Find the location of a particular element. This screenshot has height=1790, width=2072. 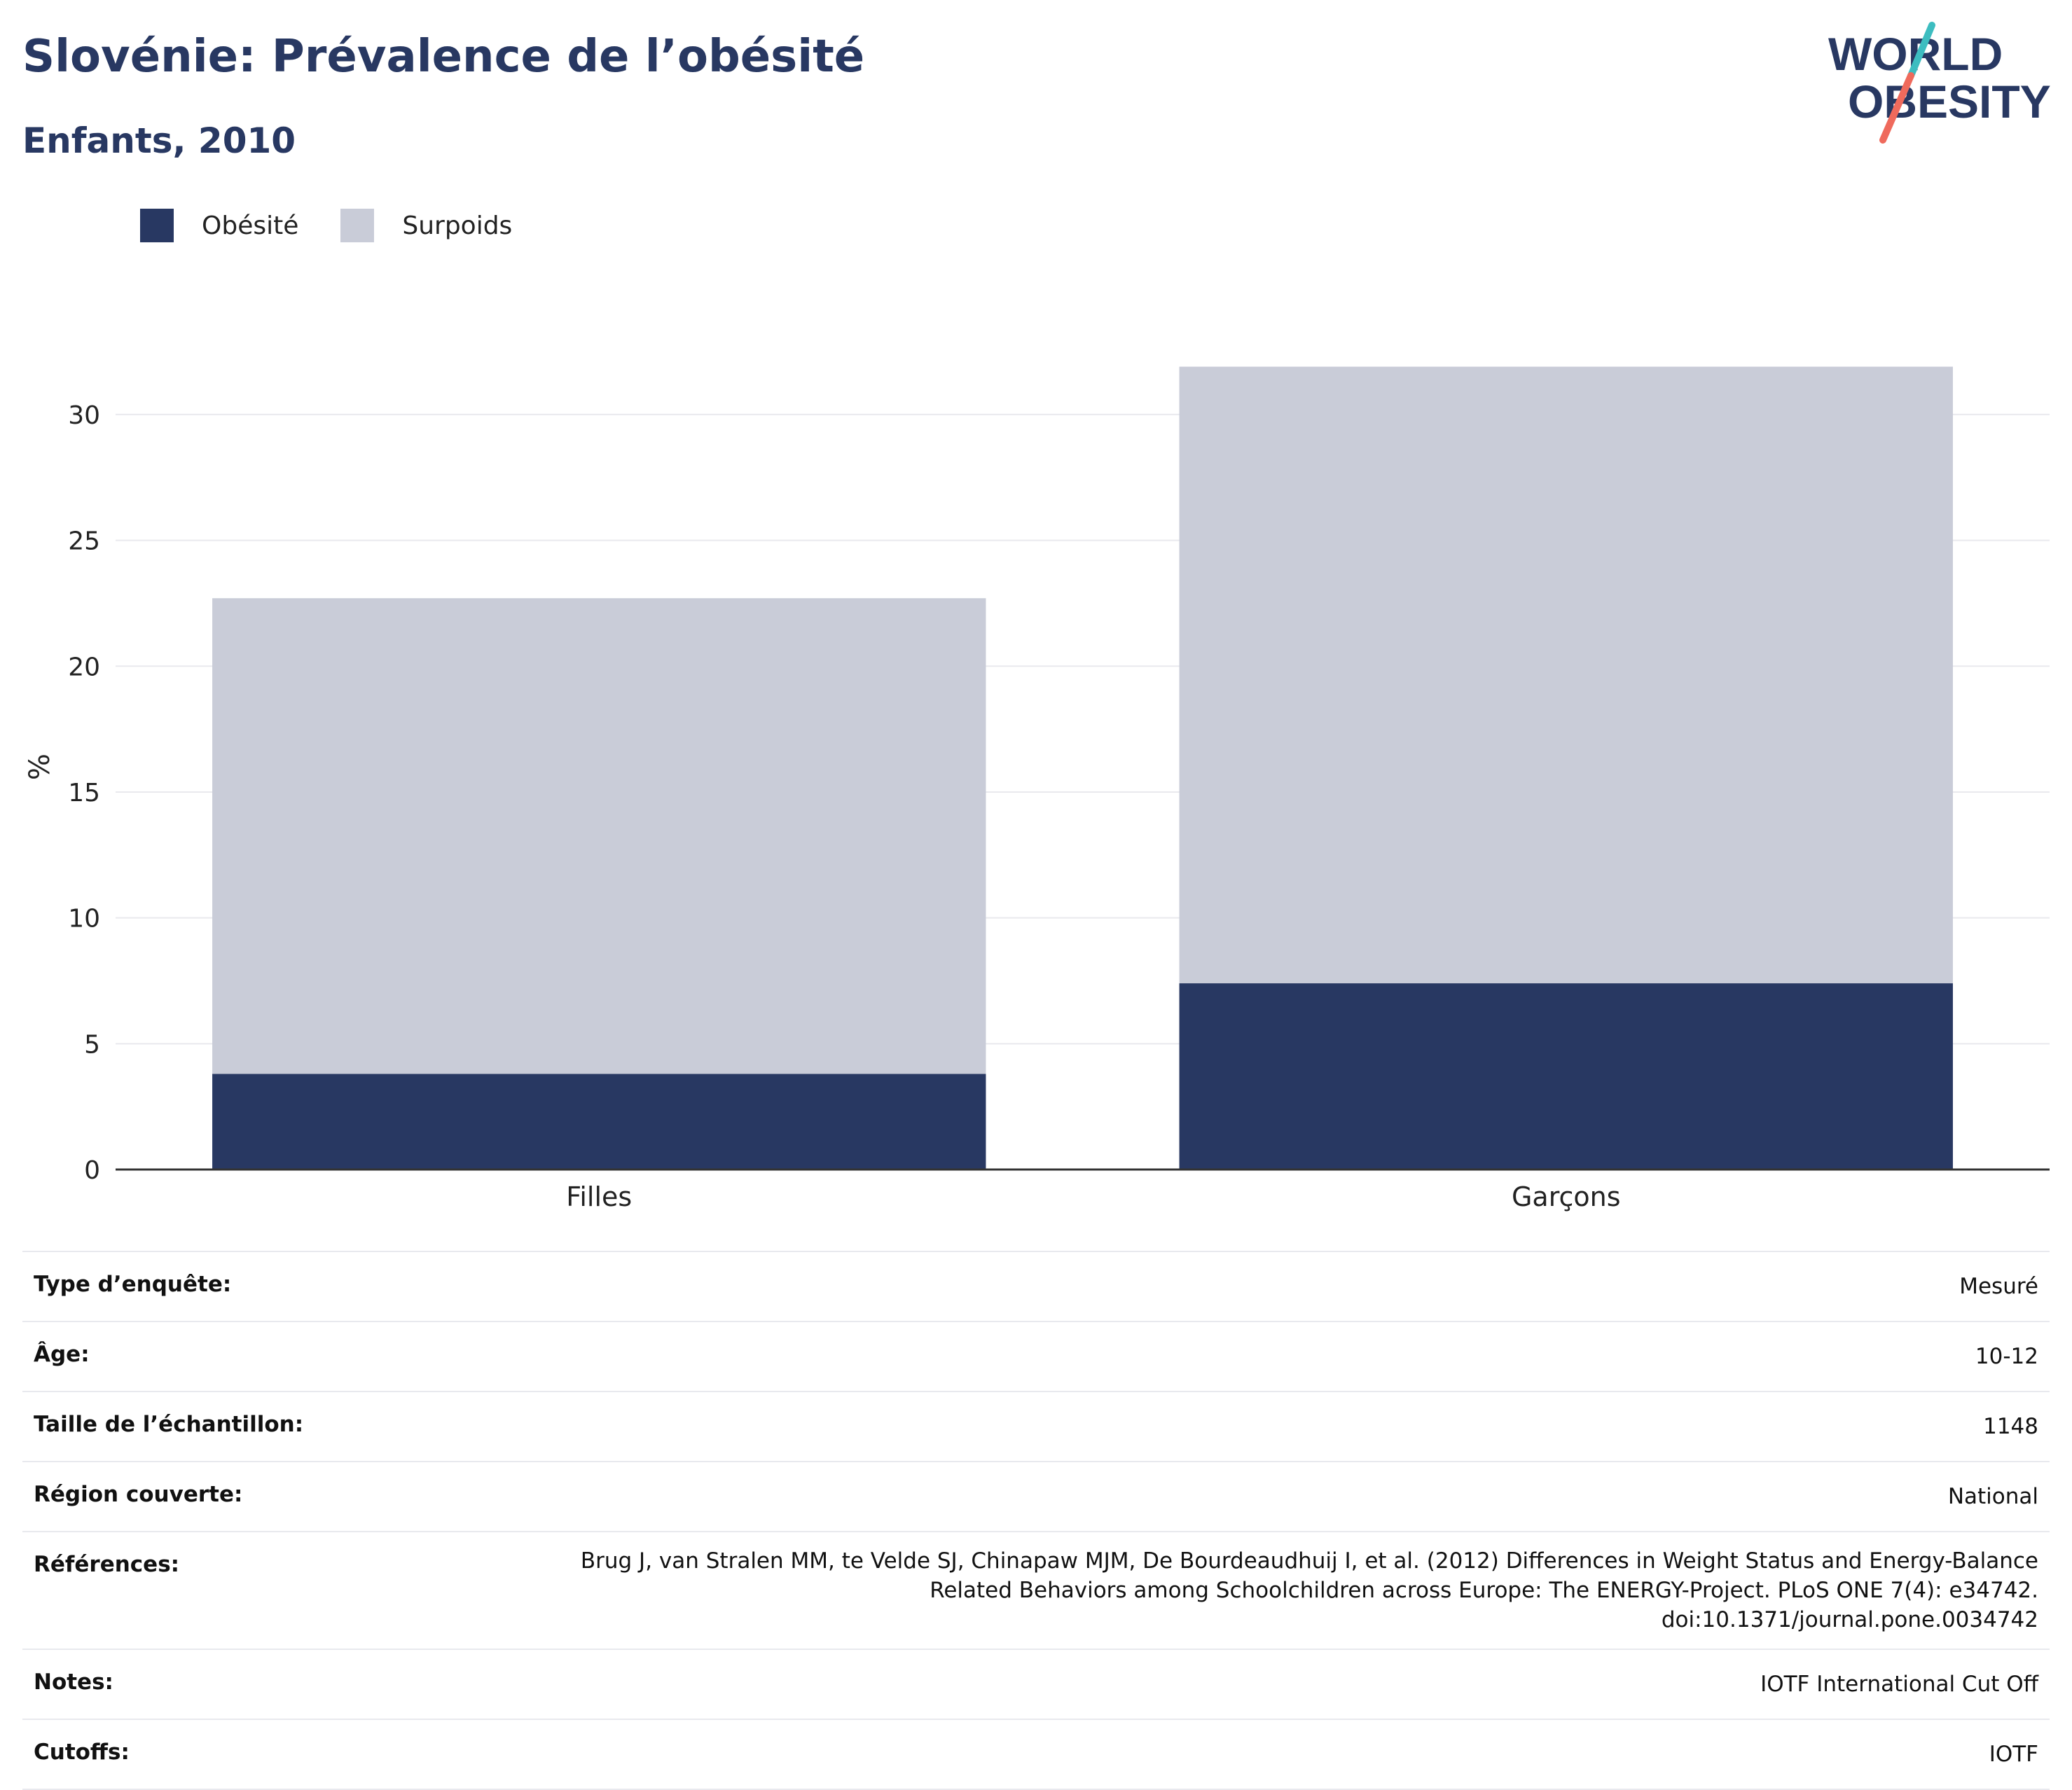

x-tick-label: Garçons is located at coordinates (1566, 1196).